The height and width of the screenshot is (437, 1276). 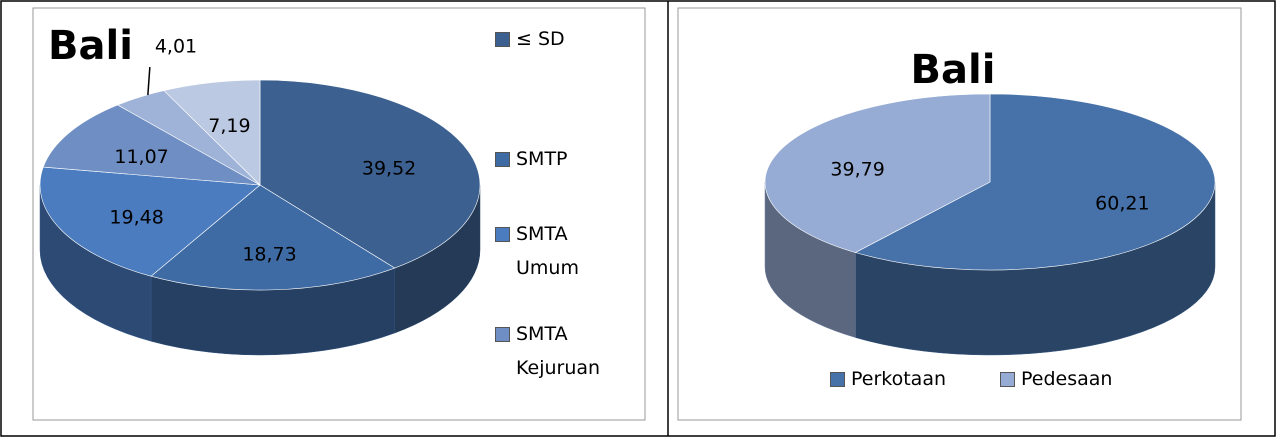 I want to click on data-label: 4,01, so click(x=176, y=47).